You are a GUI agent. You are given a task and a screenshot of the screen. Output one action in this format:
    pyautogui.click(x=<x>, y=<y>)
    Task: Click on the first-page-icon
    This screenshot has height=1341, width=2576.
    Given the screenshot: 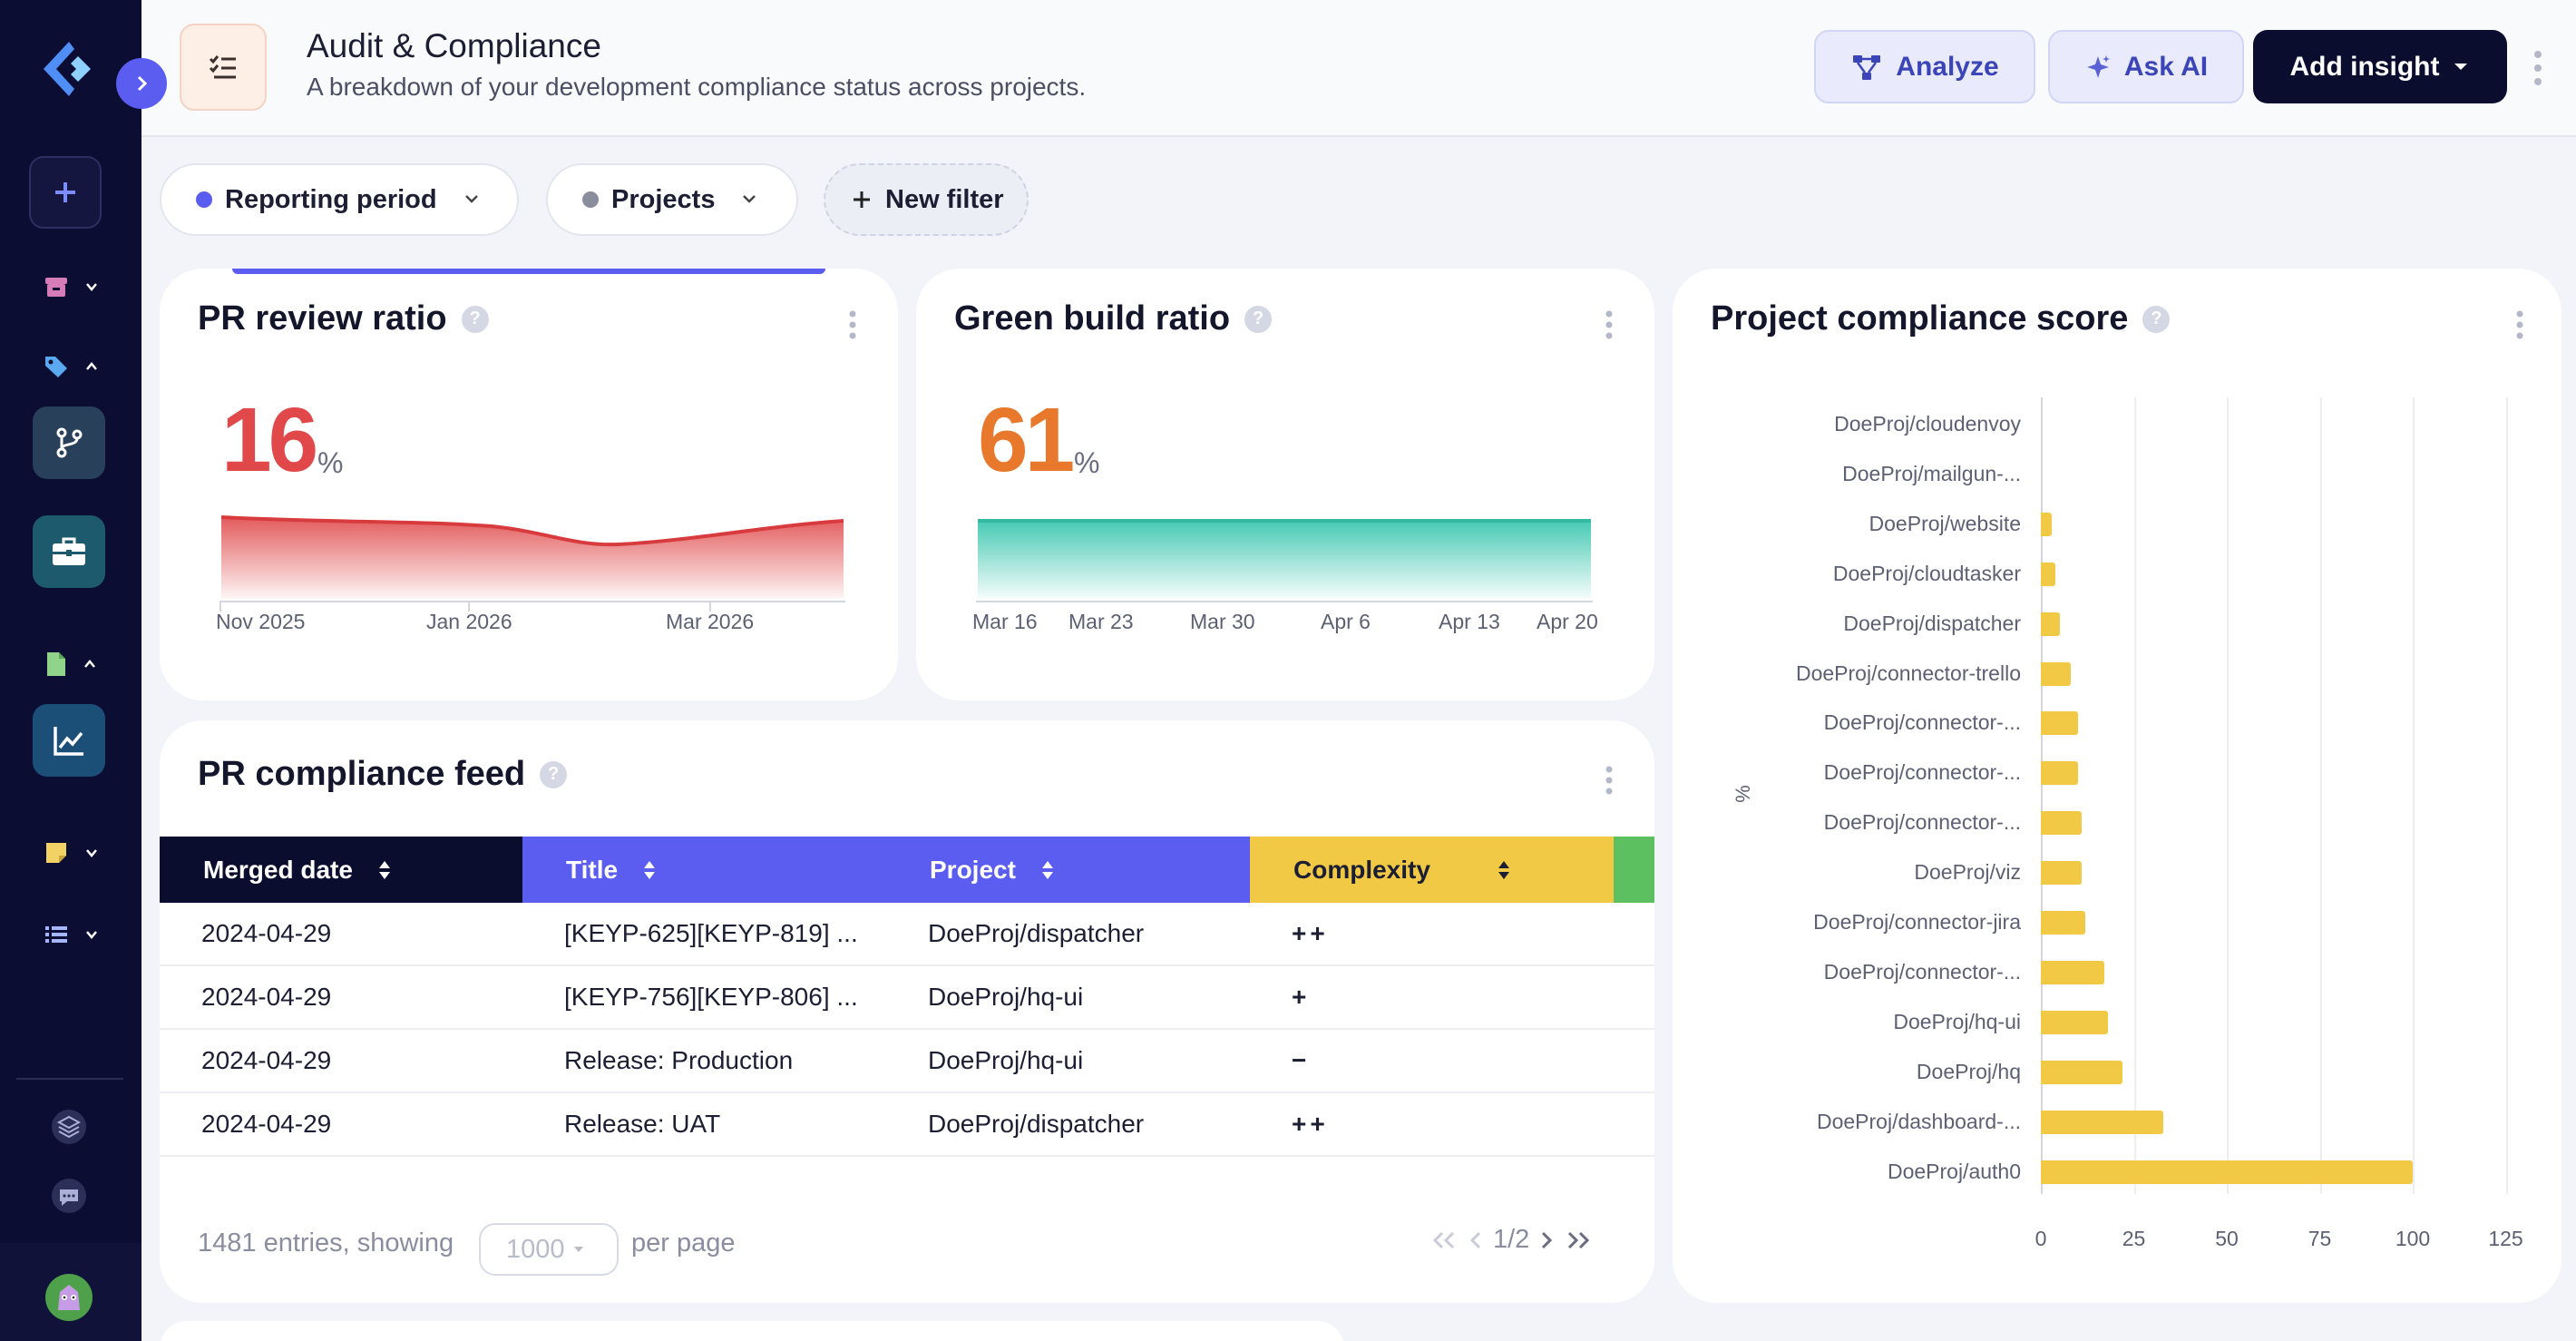 What is the action you would take?
    pyautogui.click(x=1444, y=1240)
    